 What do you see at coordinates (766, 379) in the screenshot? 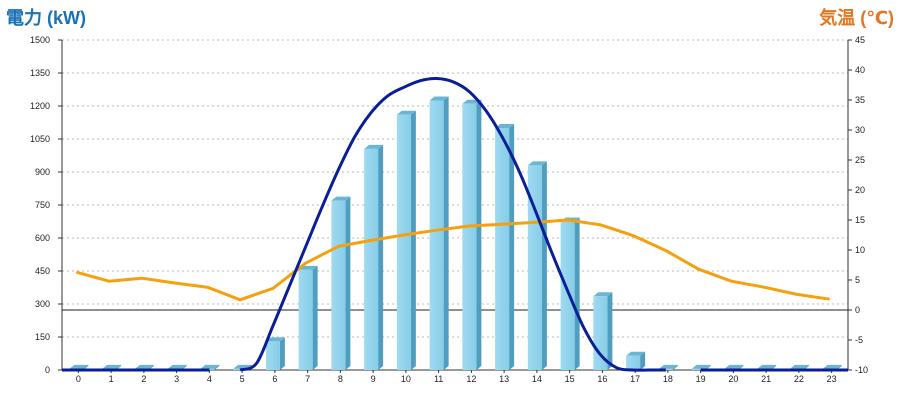
I see `x-tick-label: 21` at bounding box center [766, 379].